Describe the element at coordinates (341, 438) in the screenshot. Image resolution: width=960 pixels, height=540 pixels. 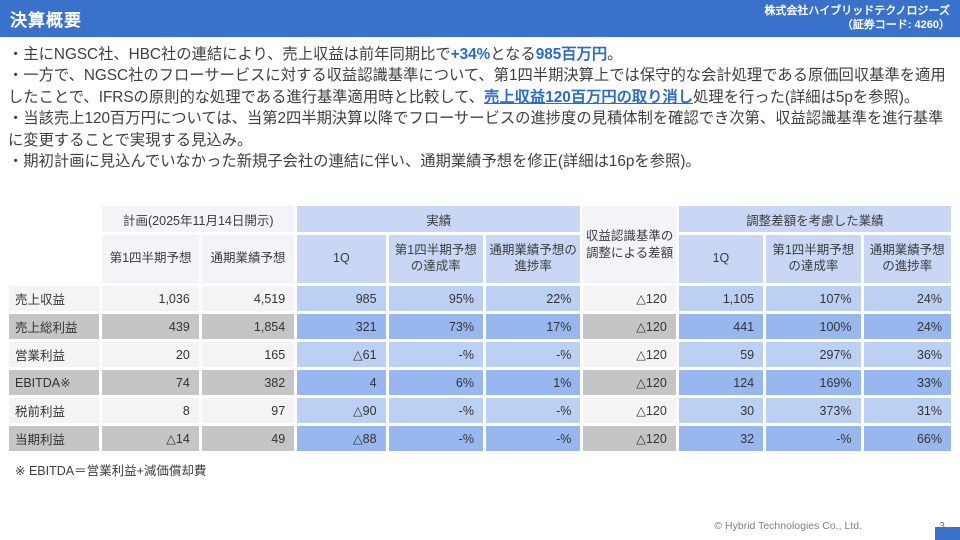
I see `actual-value: △88` at that location.